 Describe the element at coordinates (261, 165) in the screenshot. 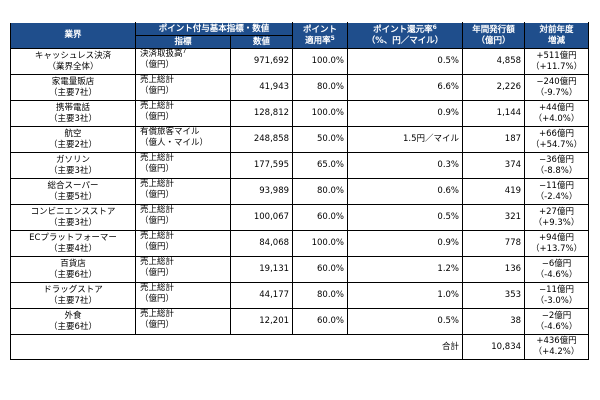

I see `value-cell: 177,595` at that location.